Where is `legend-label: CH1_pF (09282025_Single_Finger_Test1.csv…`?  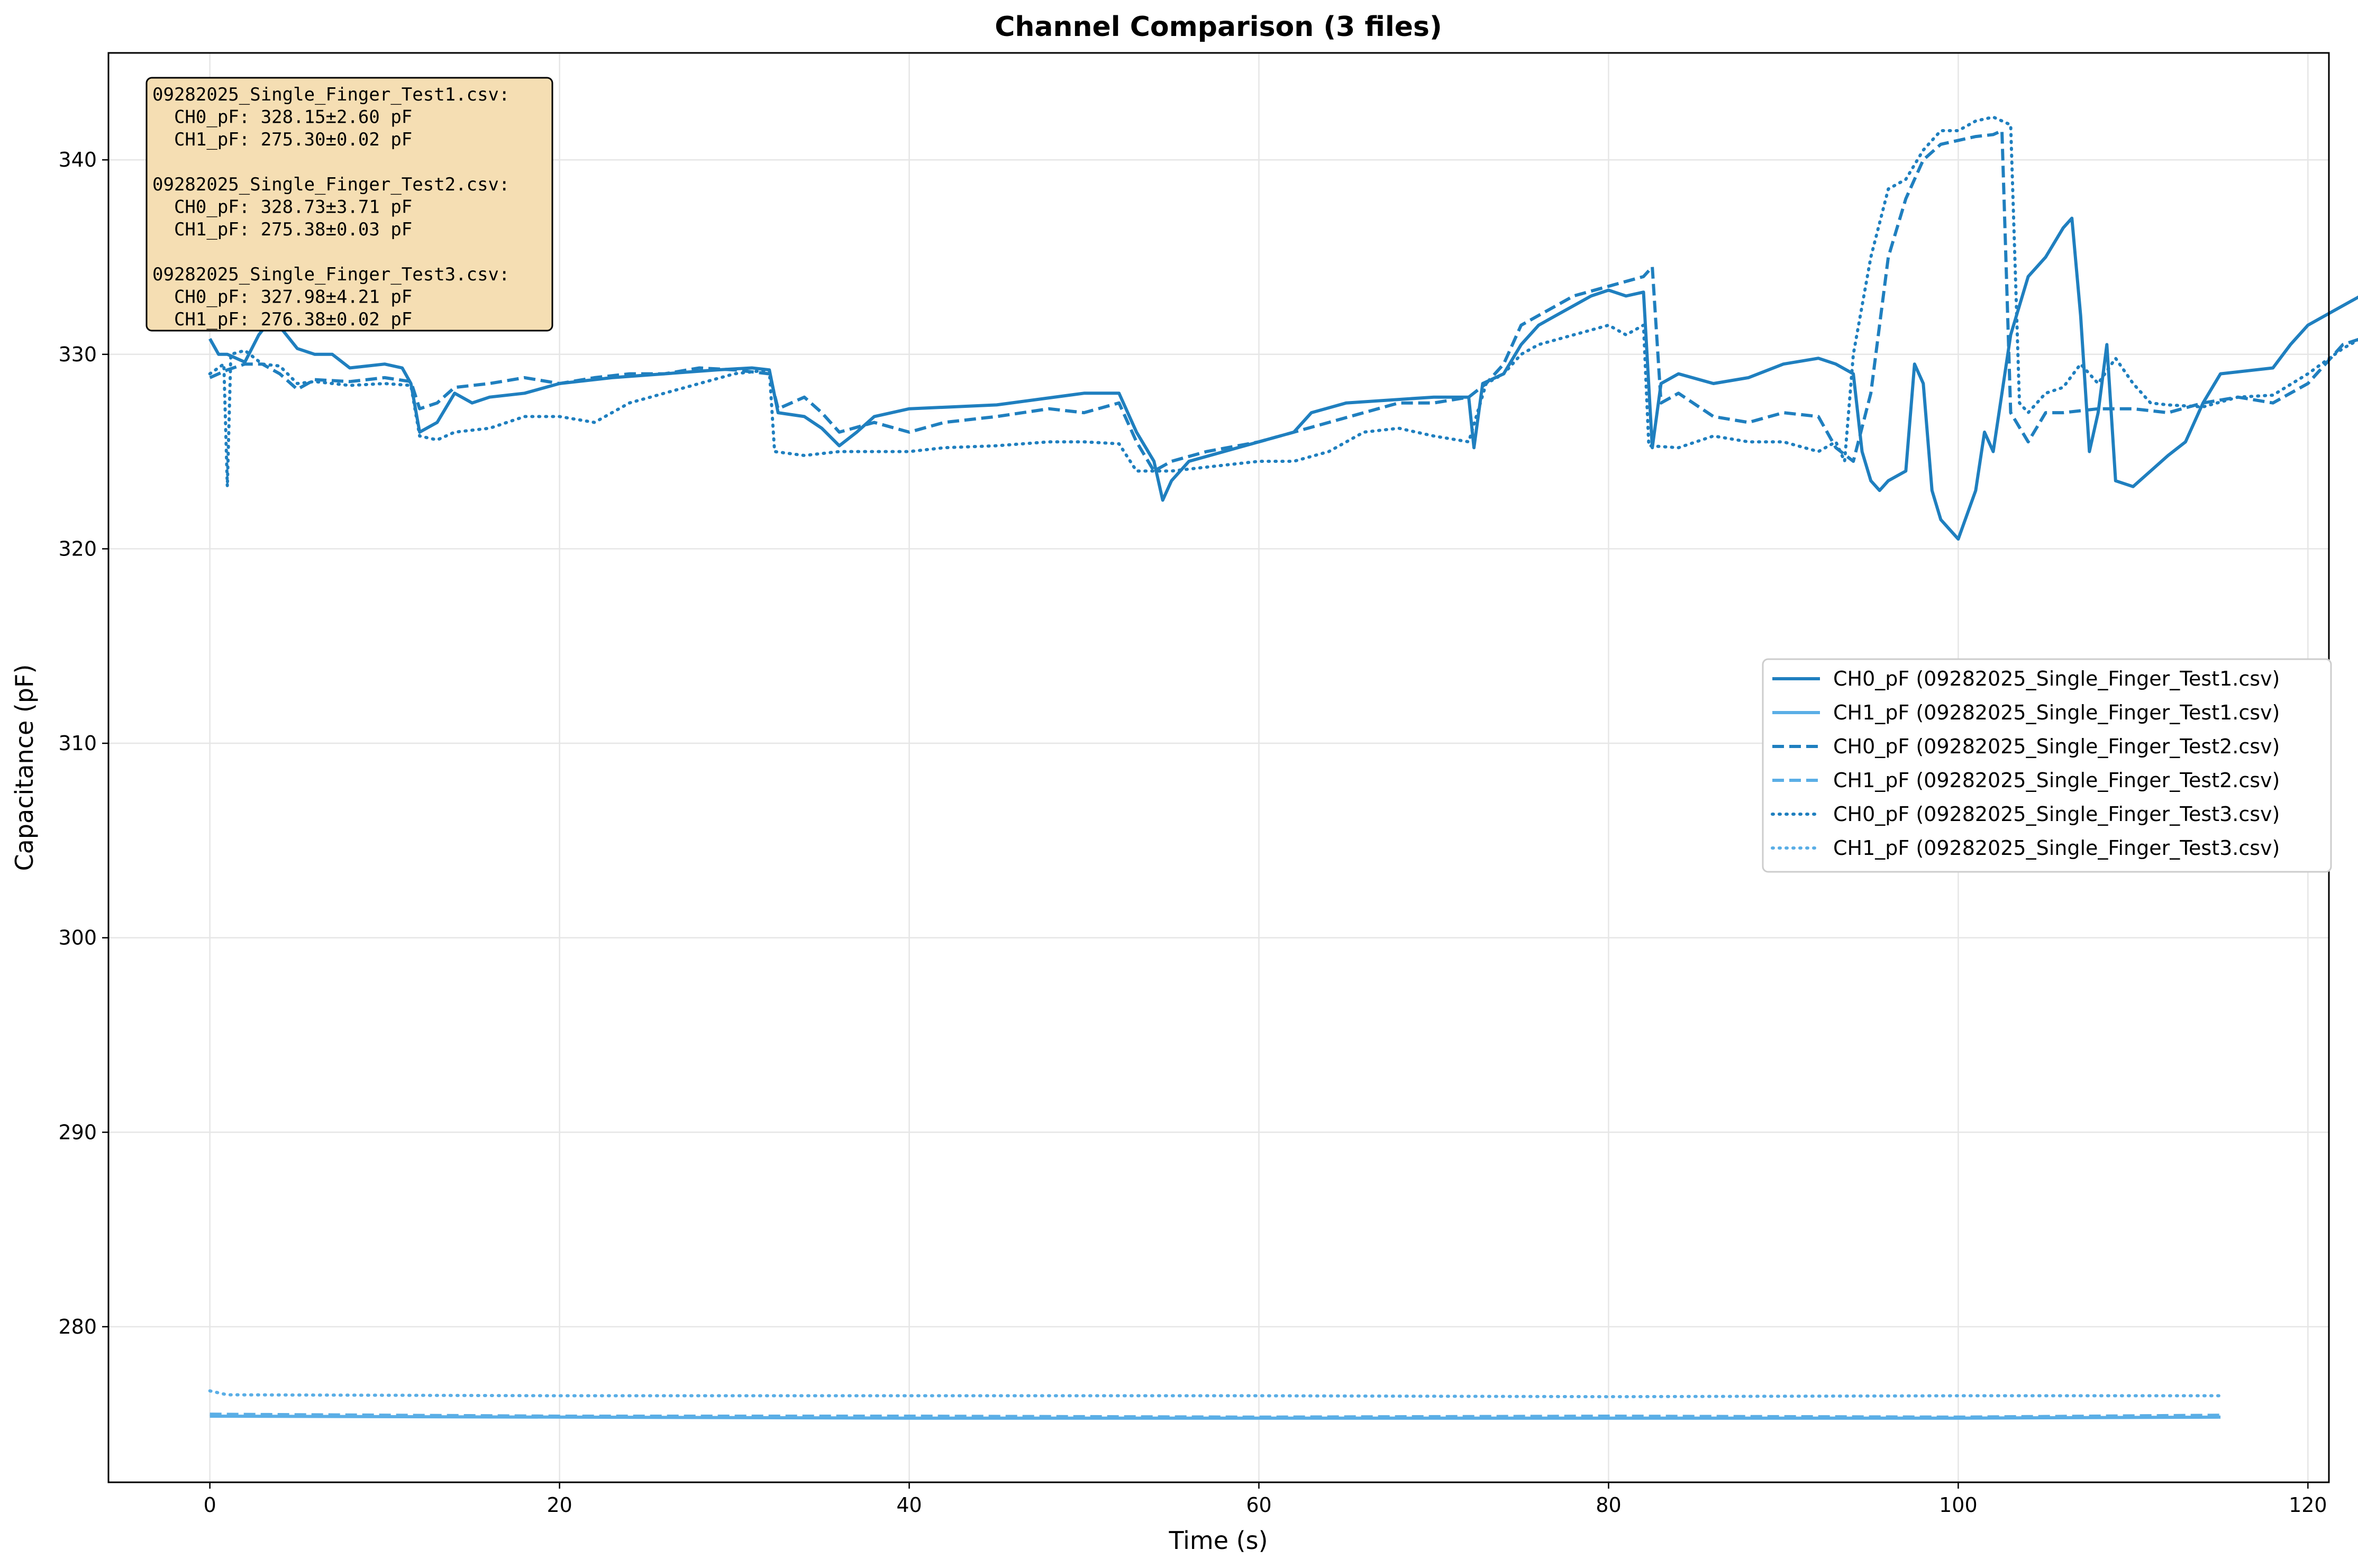 legend-label: CH1_pF (09282025_Single_Finger_Test1.csv… is located at coordinates (2056, 712).